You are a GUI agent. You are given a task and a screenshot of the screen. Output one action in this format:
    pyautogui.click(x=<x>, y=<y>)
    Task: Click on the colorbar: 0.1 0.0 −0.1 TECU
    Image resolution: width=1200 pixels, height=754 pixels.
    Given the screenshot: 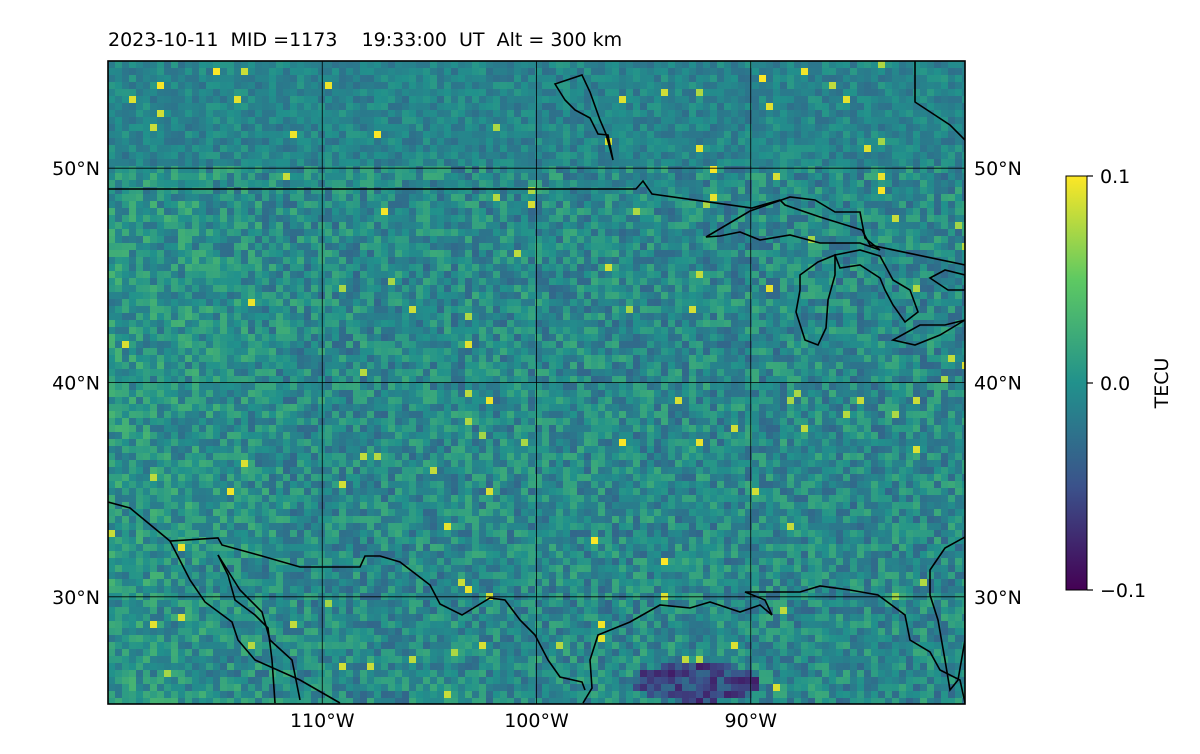 What is the action you would take?
    pyautogui.click(x=1119, y=384)
    